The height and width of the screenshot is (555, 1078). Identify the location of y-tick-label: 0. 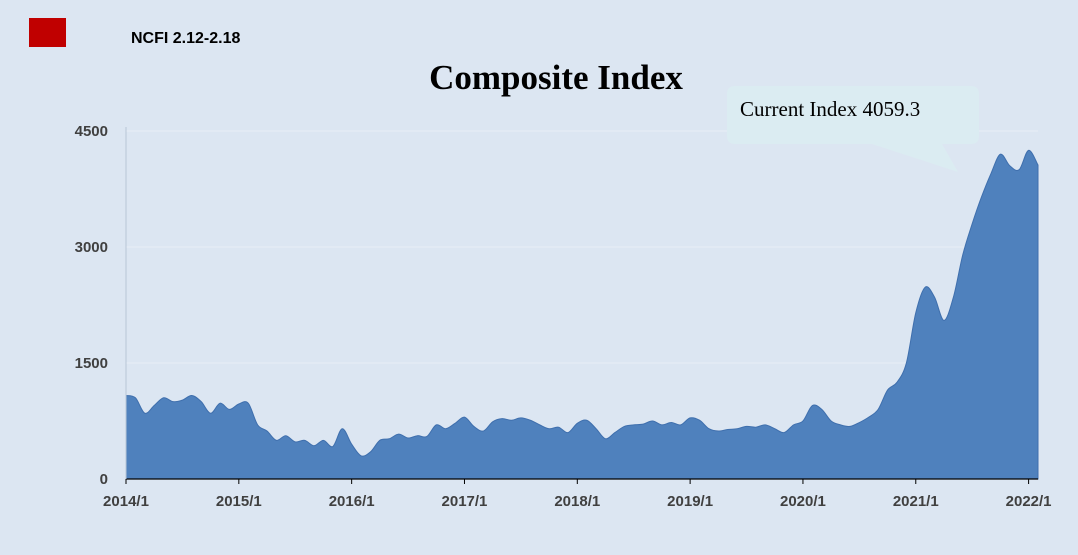
(104, 479).